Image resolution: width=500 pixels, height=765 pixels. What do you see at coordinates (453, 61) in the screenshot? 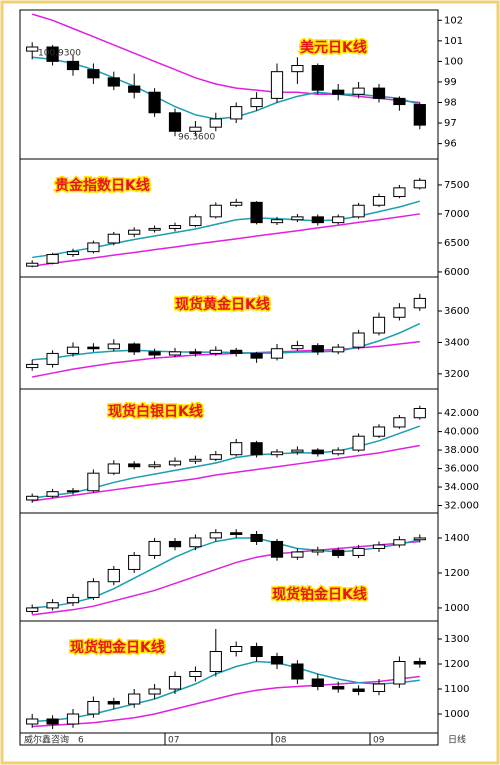
I see `y-tick-label: 100` at bounding box center [453, 61].